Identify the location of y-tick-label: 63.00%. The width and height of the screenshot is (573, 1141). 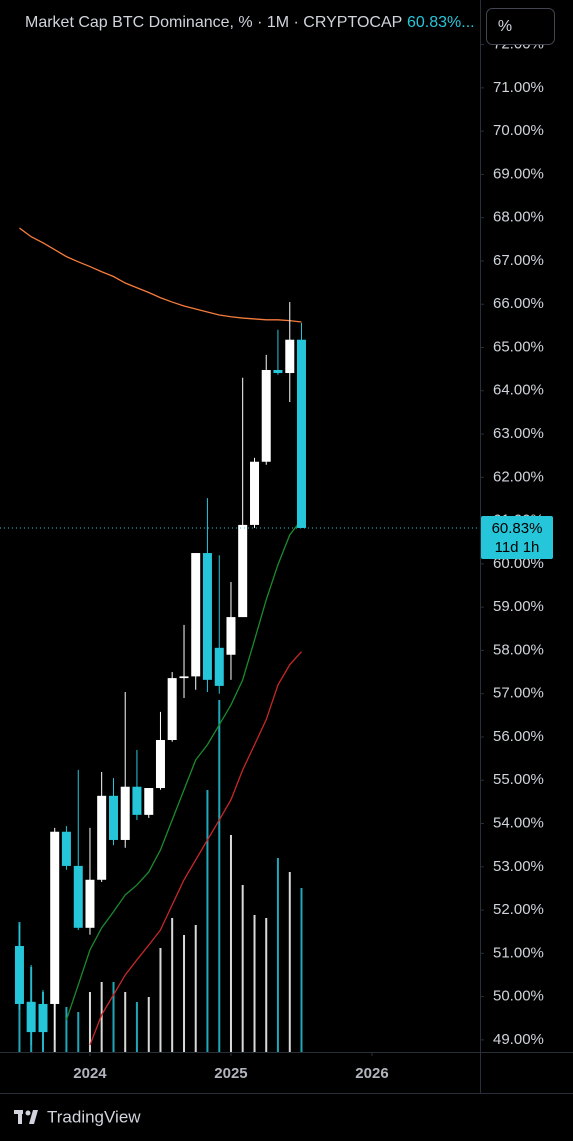
(518, 433).